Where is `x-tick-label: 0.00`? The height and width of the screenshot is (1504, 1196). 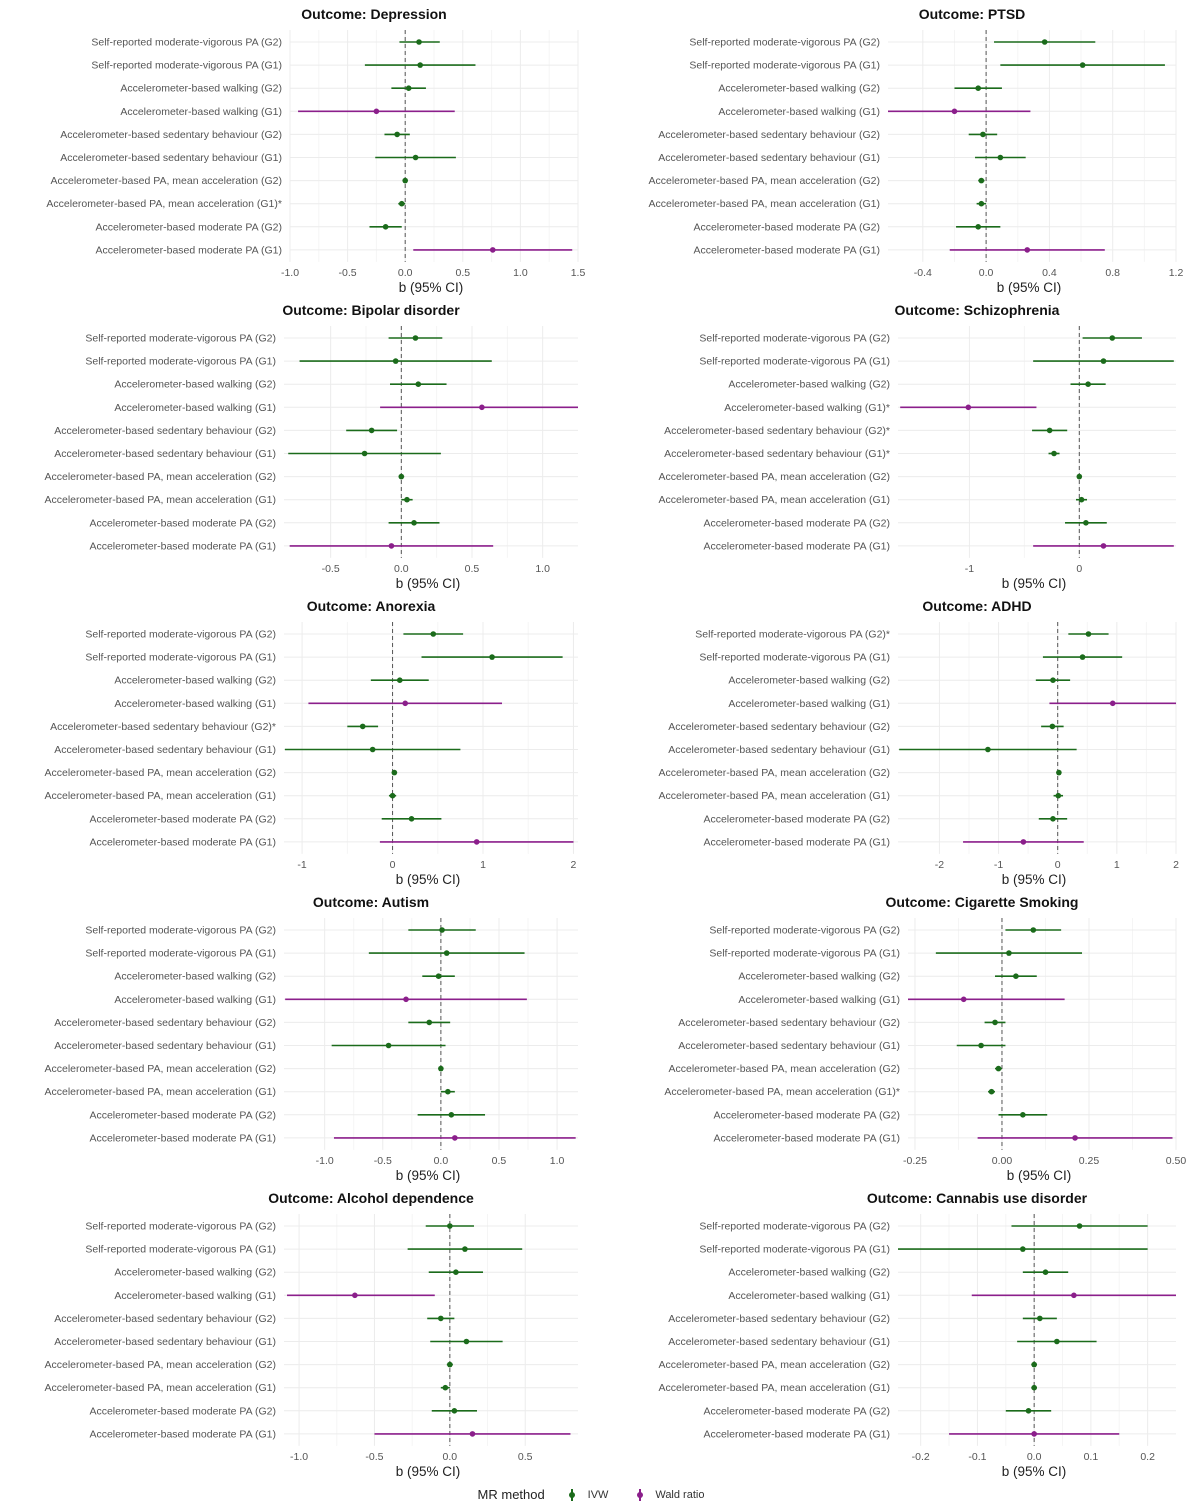 x-tick-label: 0.00 is located at coordinates (1002, 1161).